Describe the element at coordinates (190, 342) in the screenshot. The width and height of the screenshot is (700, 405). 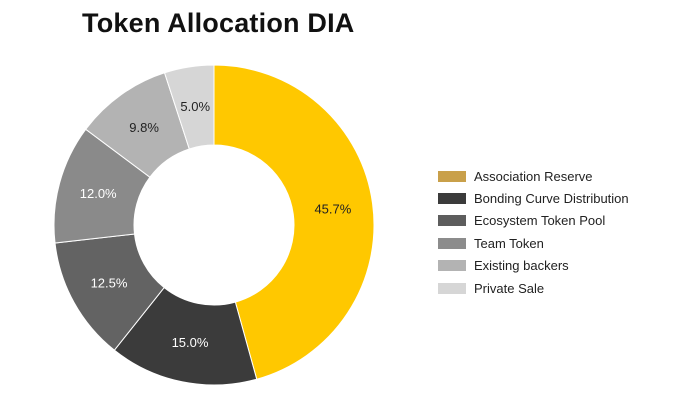
I see `slice-label-1: 15.0%` at that location.